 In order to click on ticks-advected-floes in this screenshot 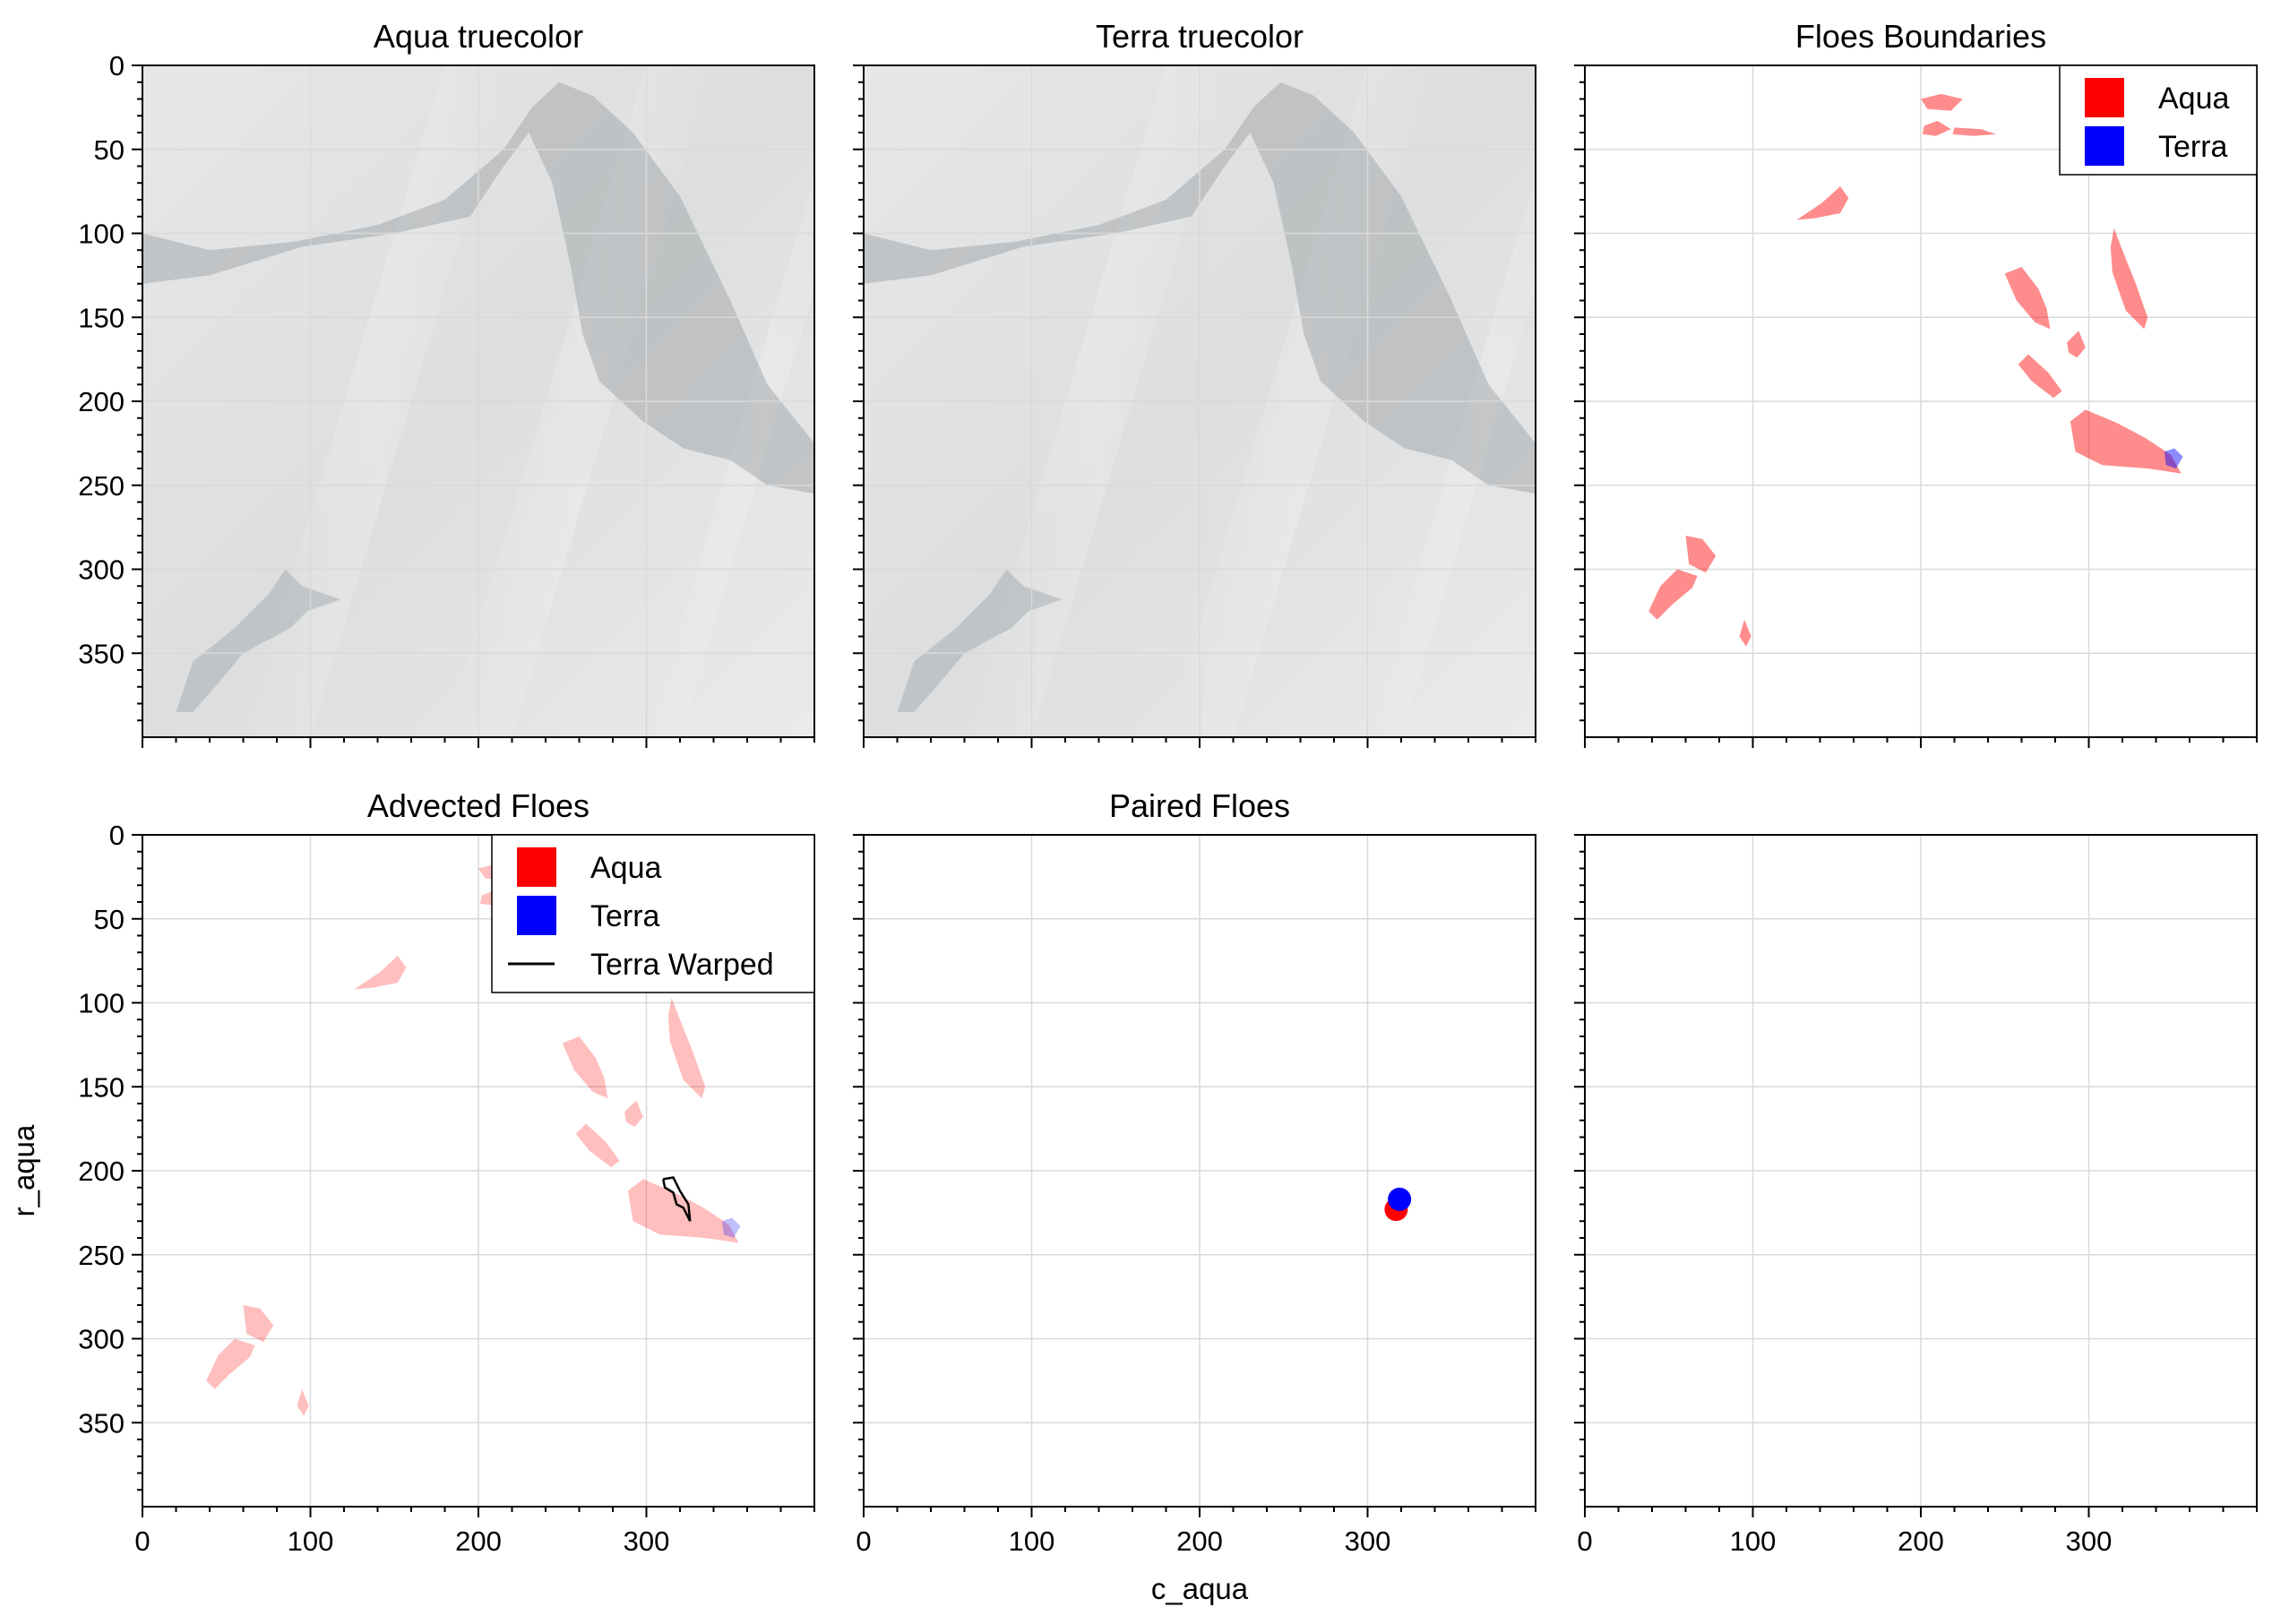, I will do `click(473, 1175)`.